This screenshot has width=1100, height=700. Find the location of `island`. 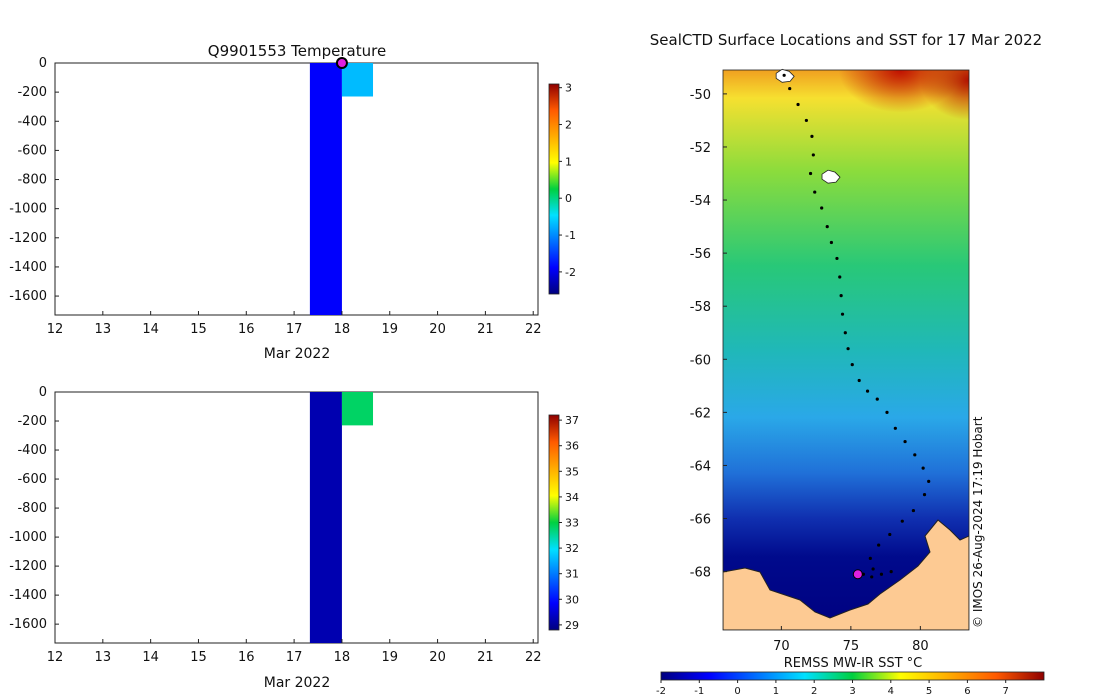

island is located at coordinates (831, 176).